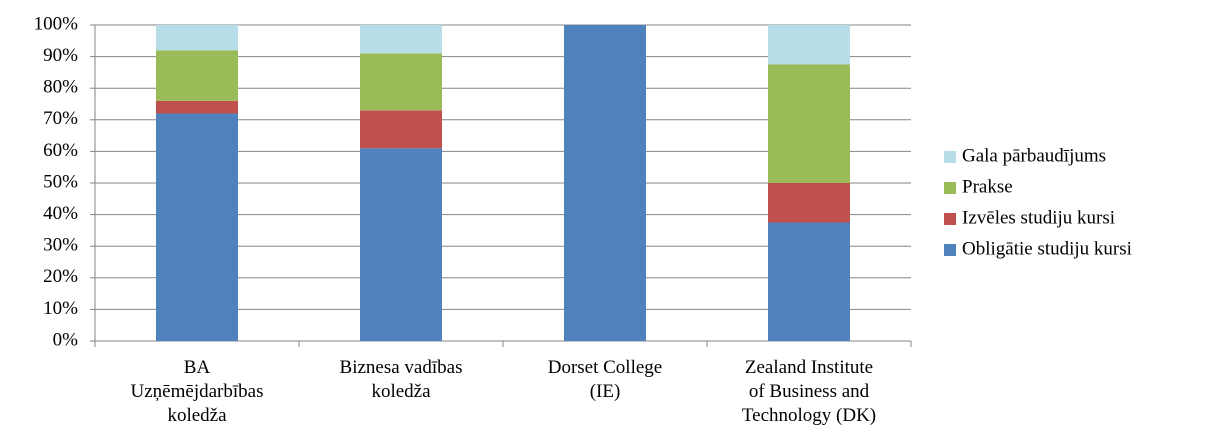  I want to click on x-tick-label: BA Uzņēmējdarbības koledža, so click(197, 391).